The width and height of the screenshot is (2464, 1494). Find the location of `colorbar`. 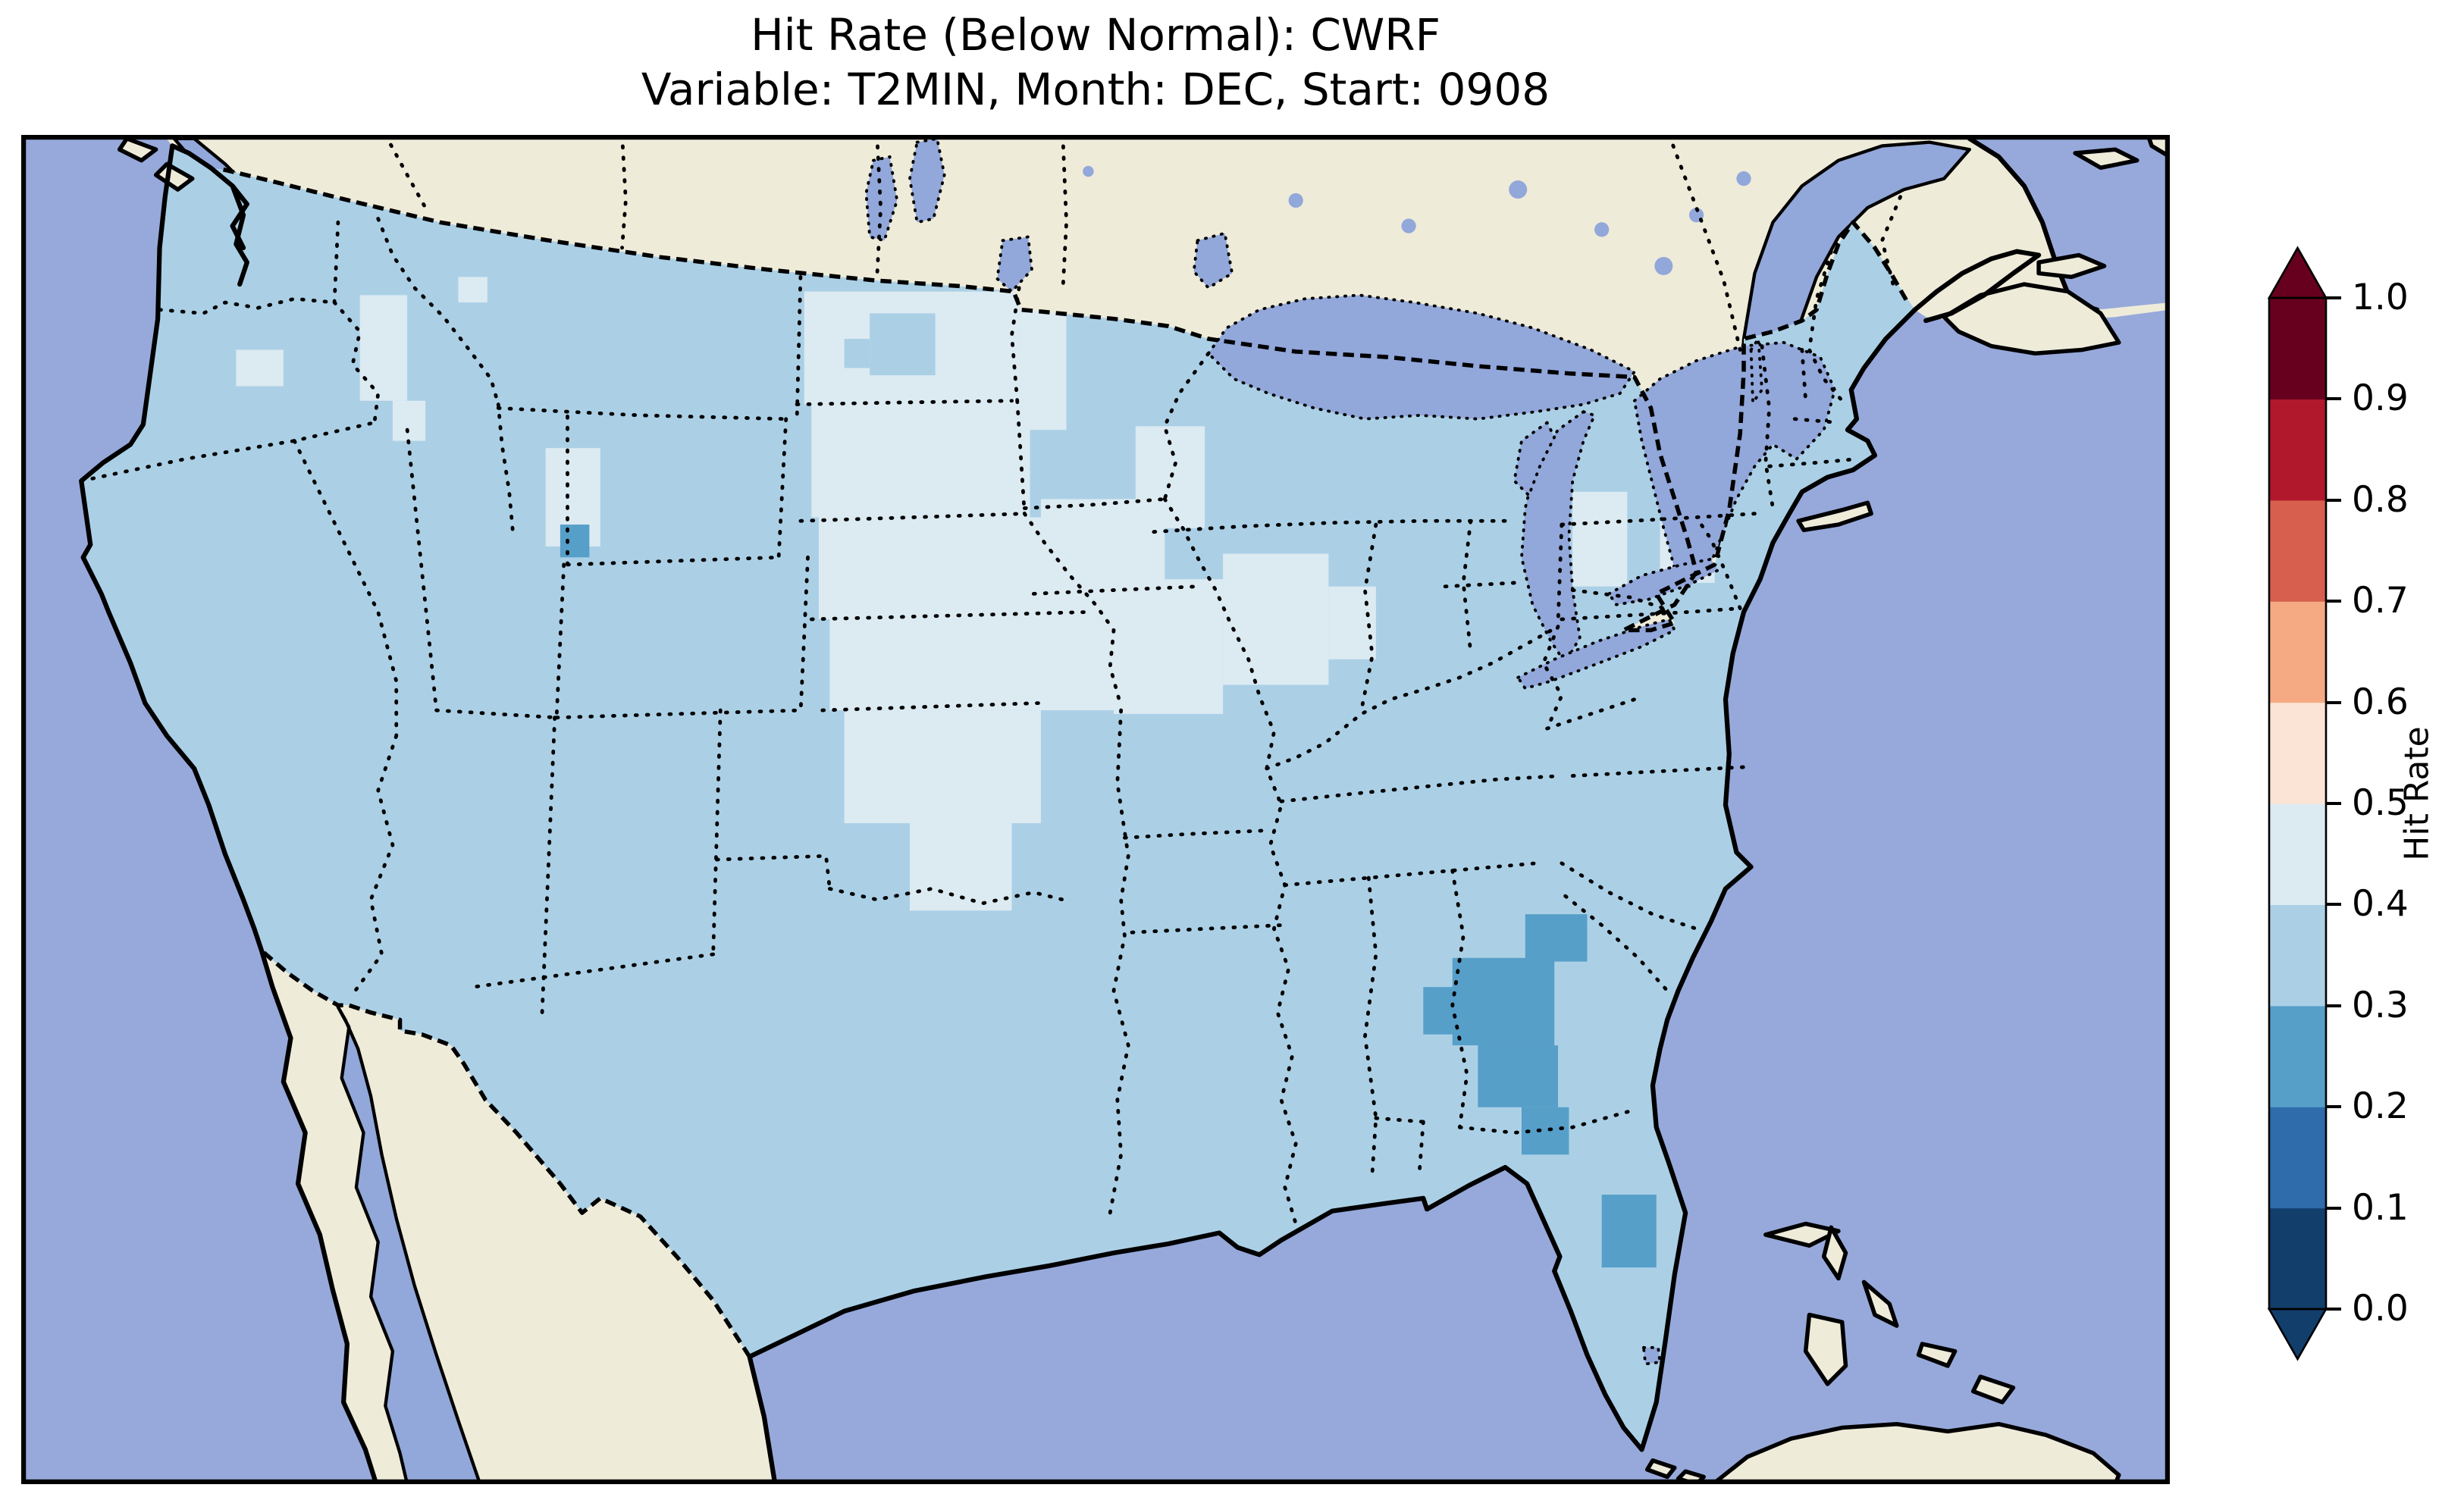

colorbar is located at coordinates (2297, 803).